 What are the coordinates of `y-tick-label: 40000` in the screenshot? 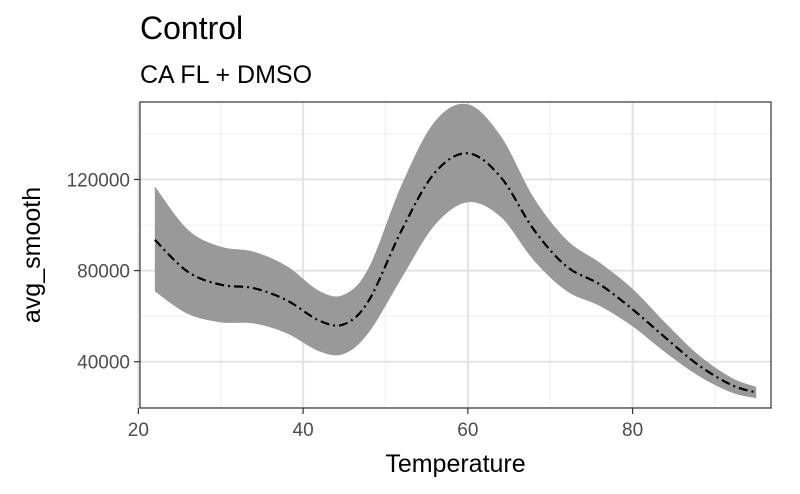 It's located at (103, 363).